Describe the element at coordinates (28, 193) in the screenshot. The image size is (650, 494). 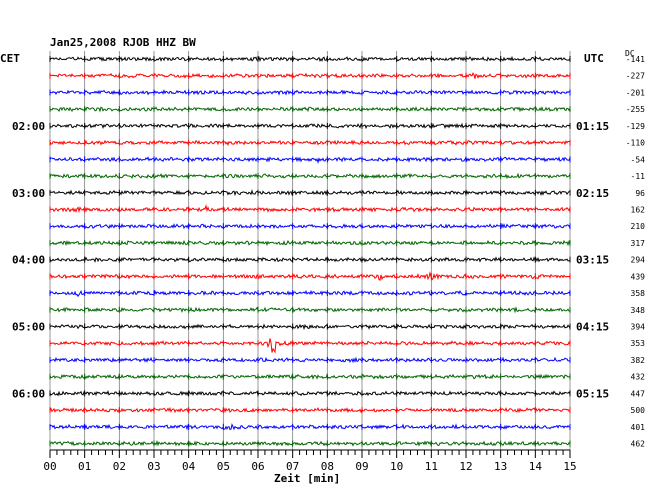
I see `left-hour-label: 03:00` at that location.